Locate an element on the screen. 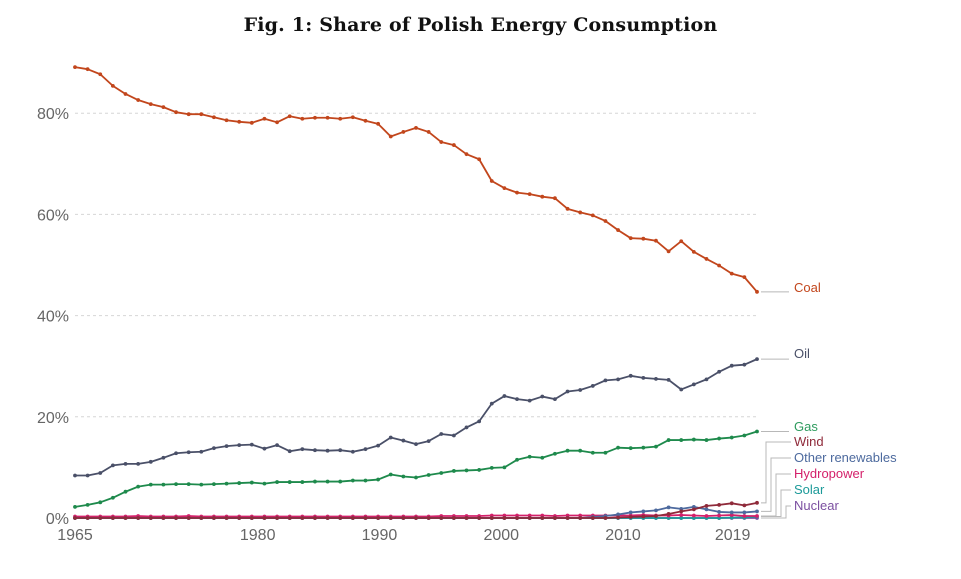  label-solar: Solar is located at coordinates (793, 499).